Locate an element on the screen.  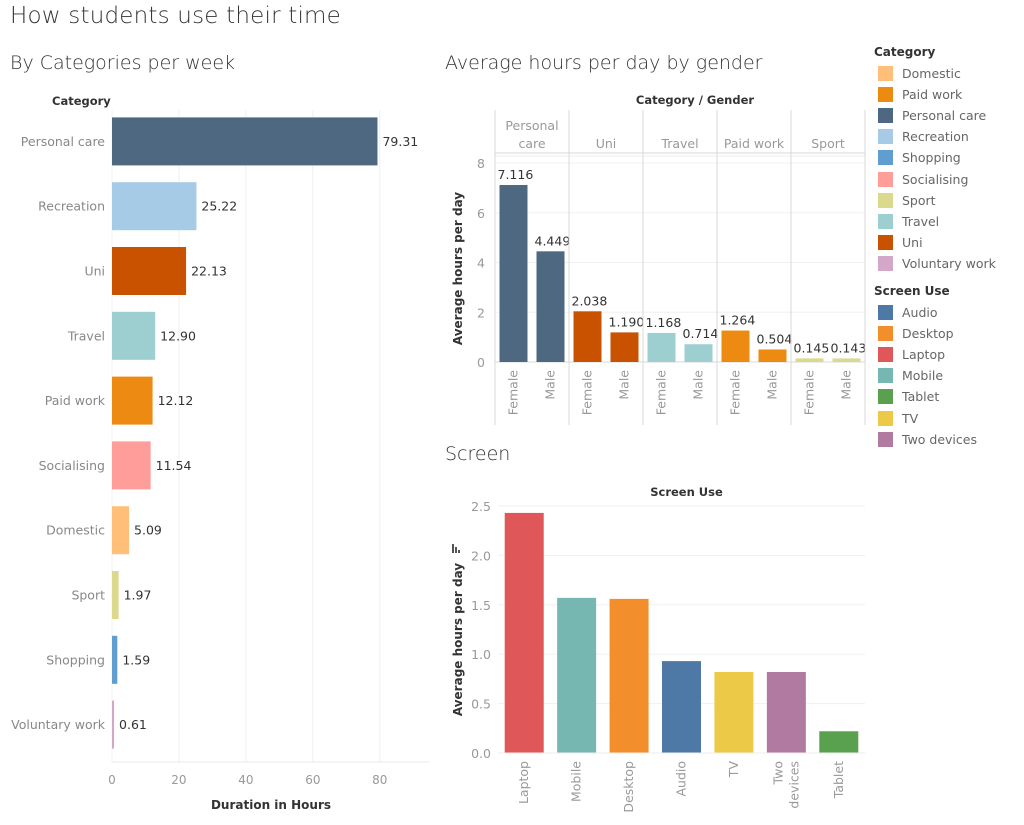
screen-use-legend-item: Audio is located at coordinates (949, 312).